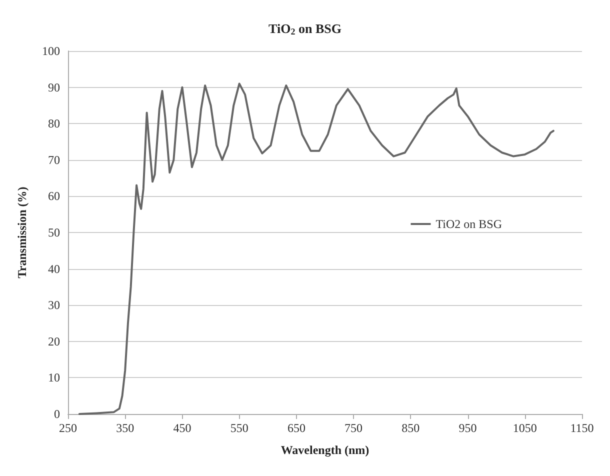 The width and height of the screenshot is (610, 476). What do you see at coordinates (54, 233) in the screenshot?
I see `y-tick-label: 50` at bounding box center [54, 233].